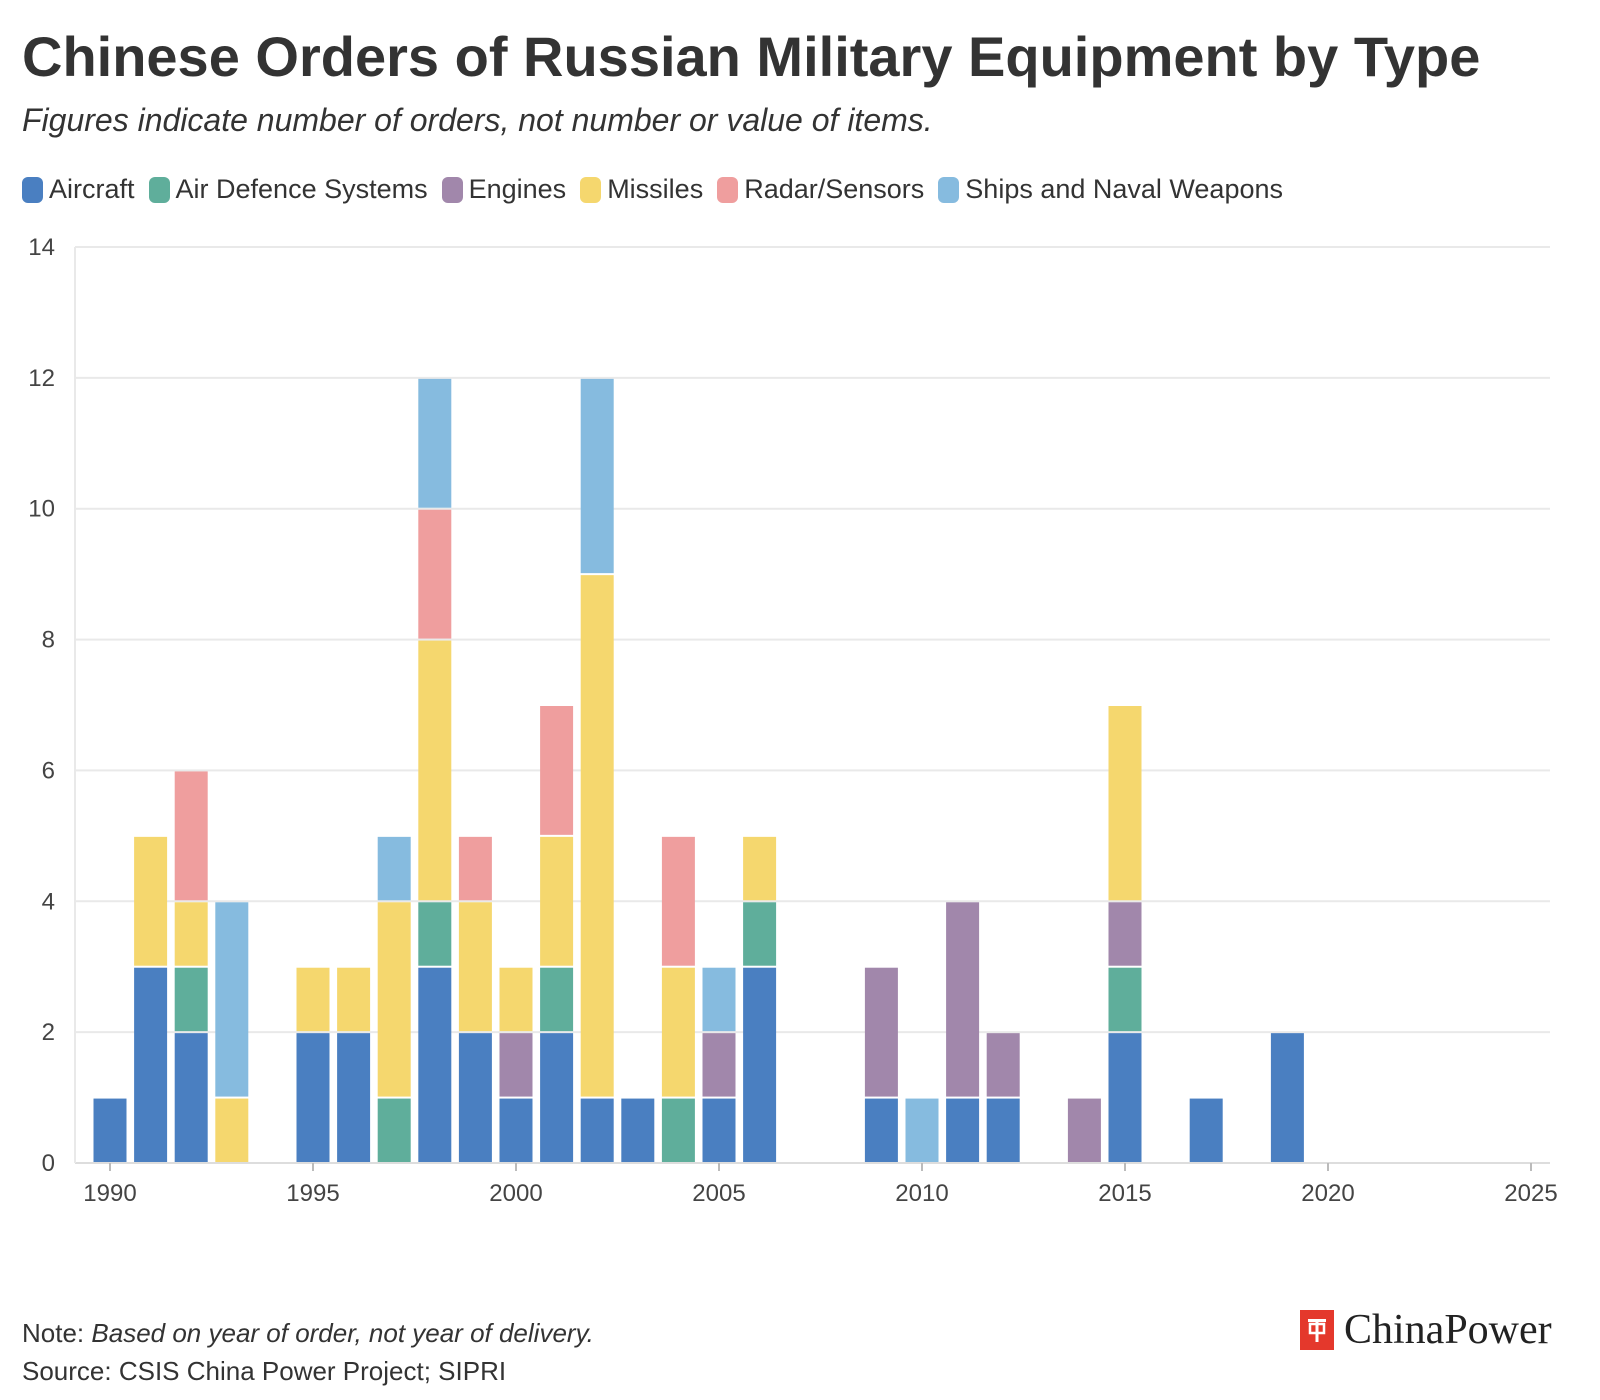 This screenshot has width=1600, height=1400. Describe the element at coordinates (109, 1193) in the screenshot. I see `x-tick-label: 1990` at that location.